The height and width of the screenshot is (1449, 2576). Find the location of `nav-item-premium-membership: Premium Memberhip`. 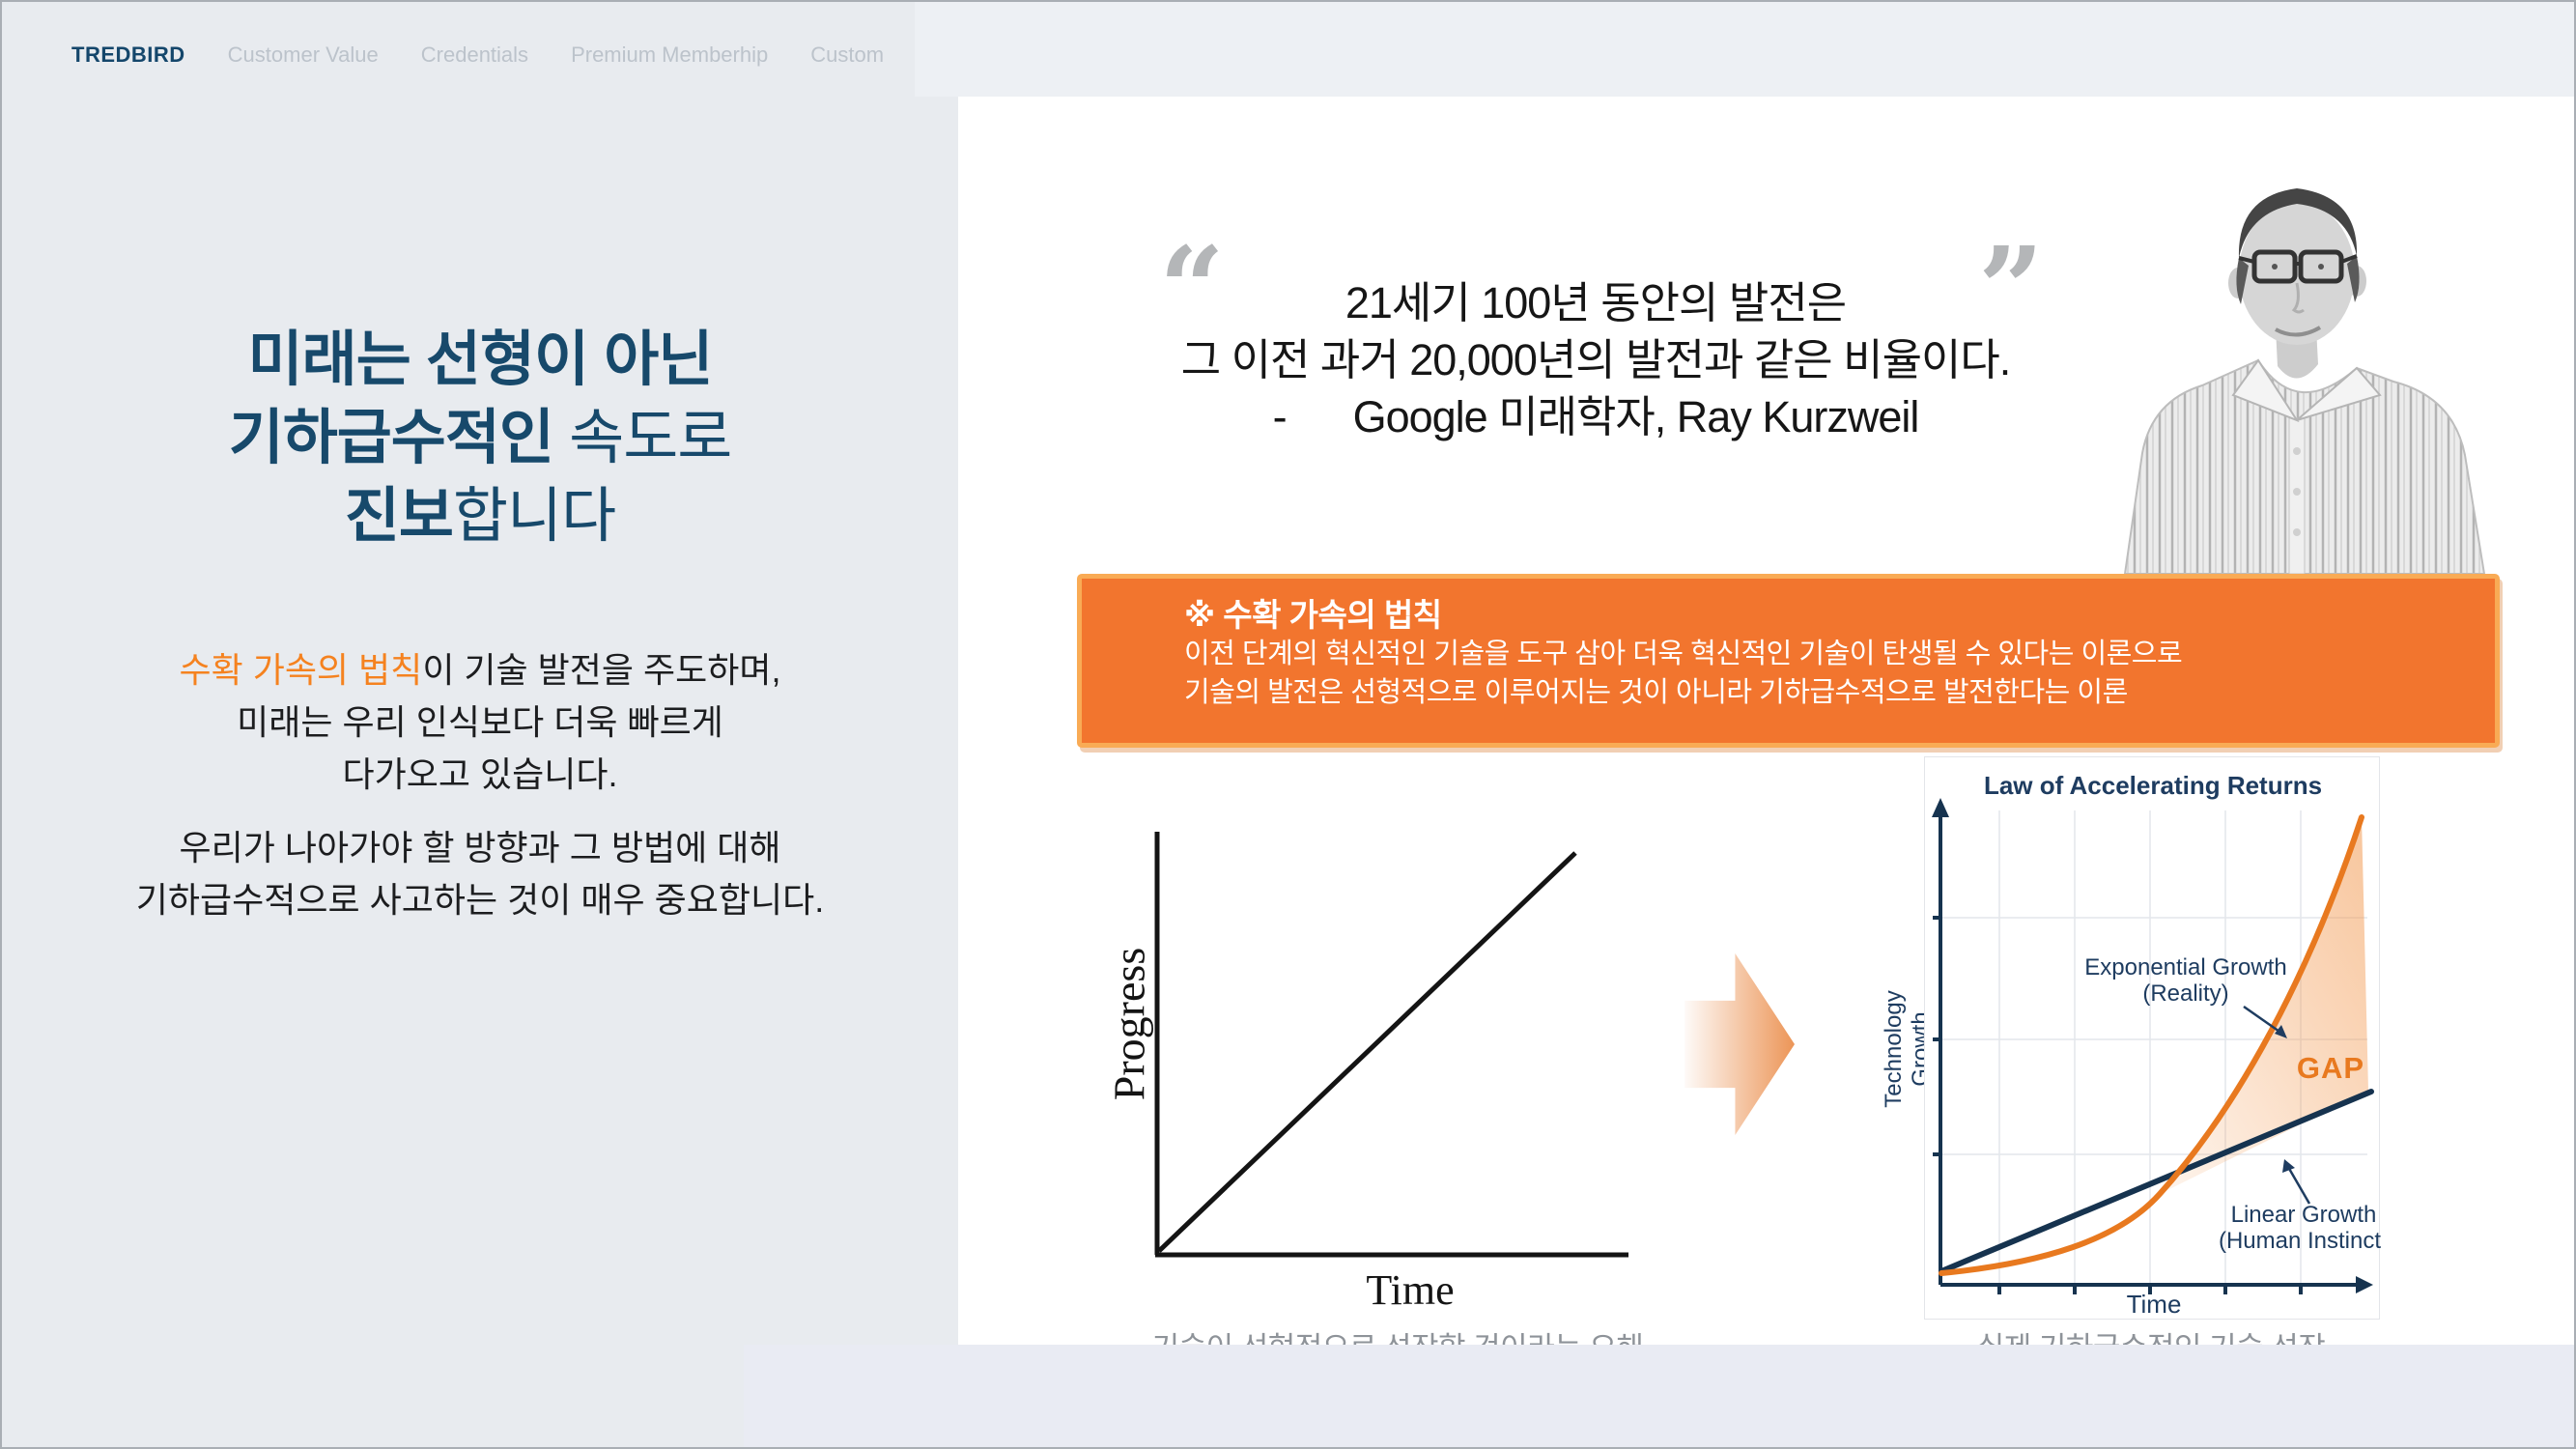

nav-item-premium-membership: Premium Memberhip is located at coordinates (670, 55).